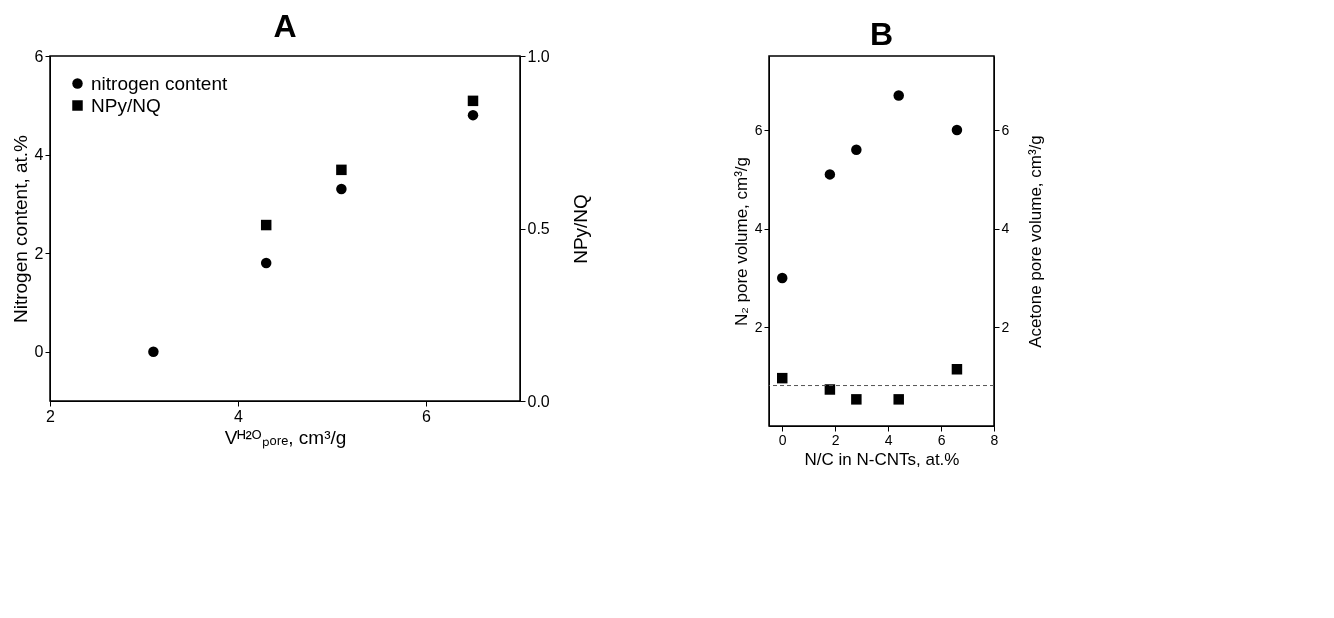 The height and width of the screenshot is (618, 1334). I want to click on y2-tick-label: 0.5, so click(538, 228).